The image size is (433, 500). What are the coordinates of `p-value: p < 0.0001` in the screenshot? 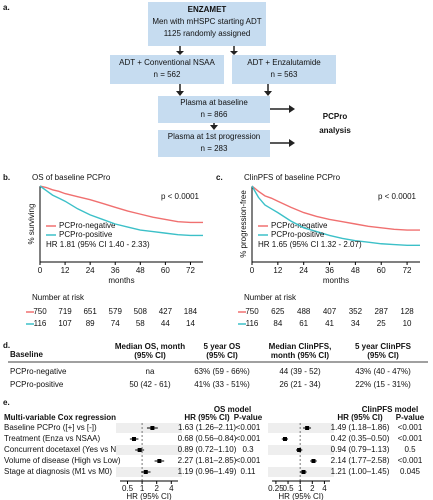 It's located at (180, 196).